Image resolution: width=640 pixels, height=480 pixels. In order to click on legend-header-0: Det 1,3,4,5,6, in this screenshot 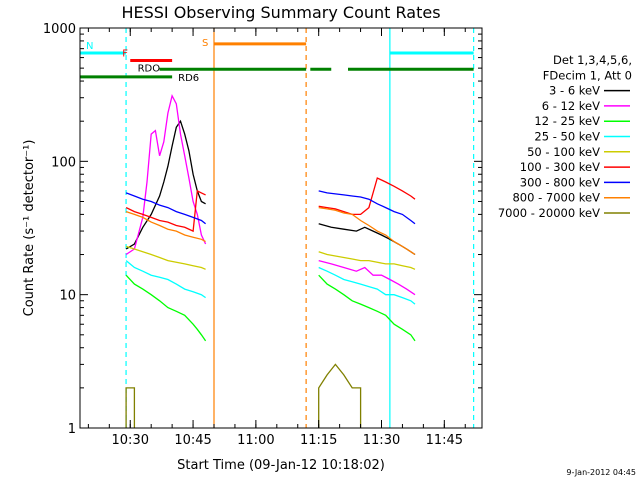, I will do `click(592, 60)`.